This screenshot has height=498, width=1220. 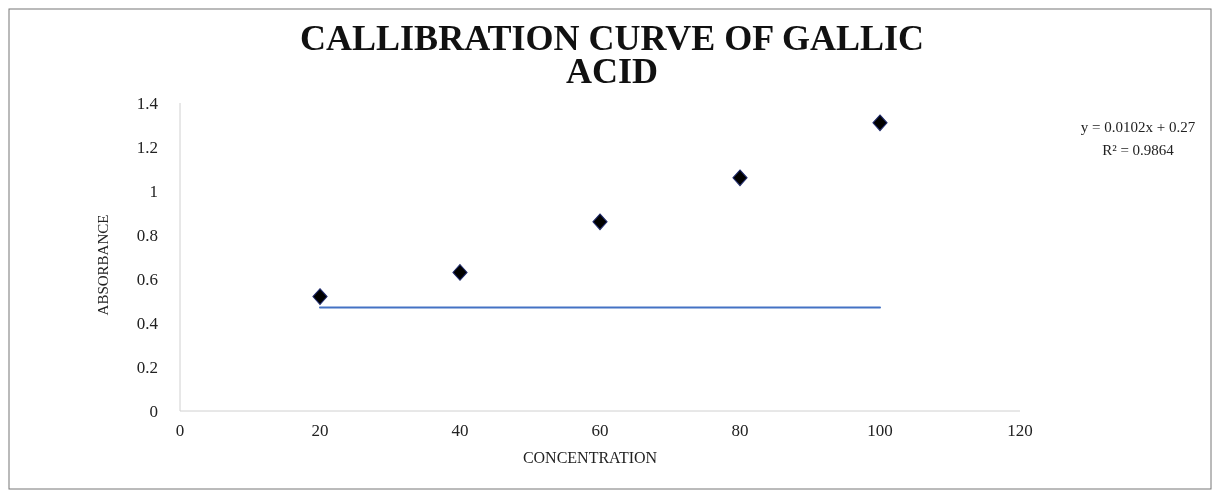 What do you see at coordinates (460, 430) in the screenshot?
I see `x-tick-label: 40` at bounding box center [460, 430].